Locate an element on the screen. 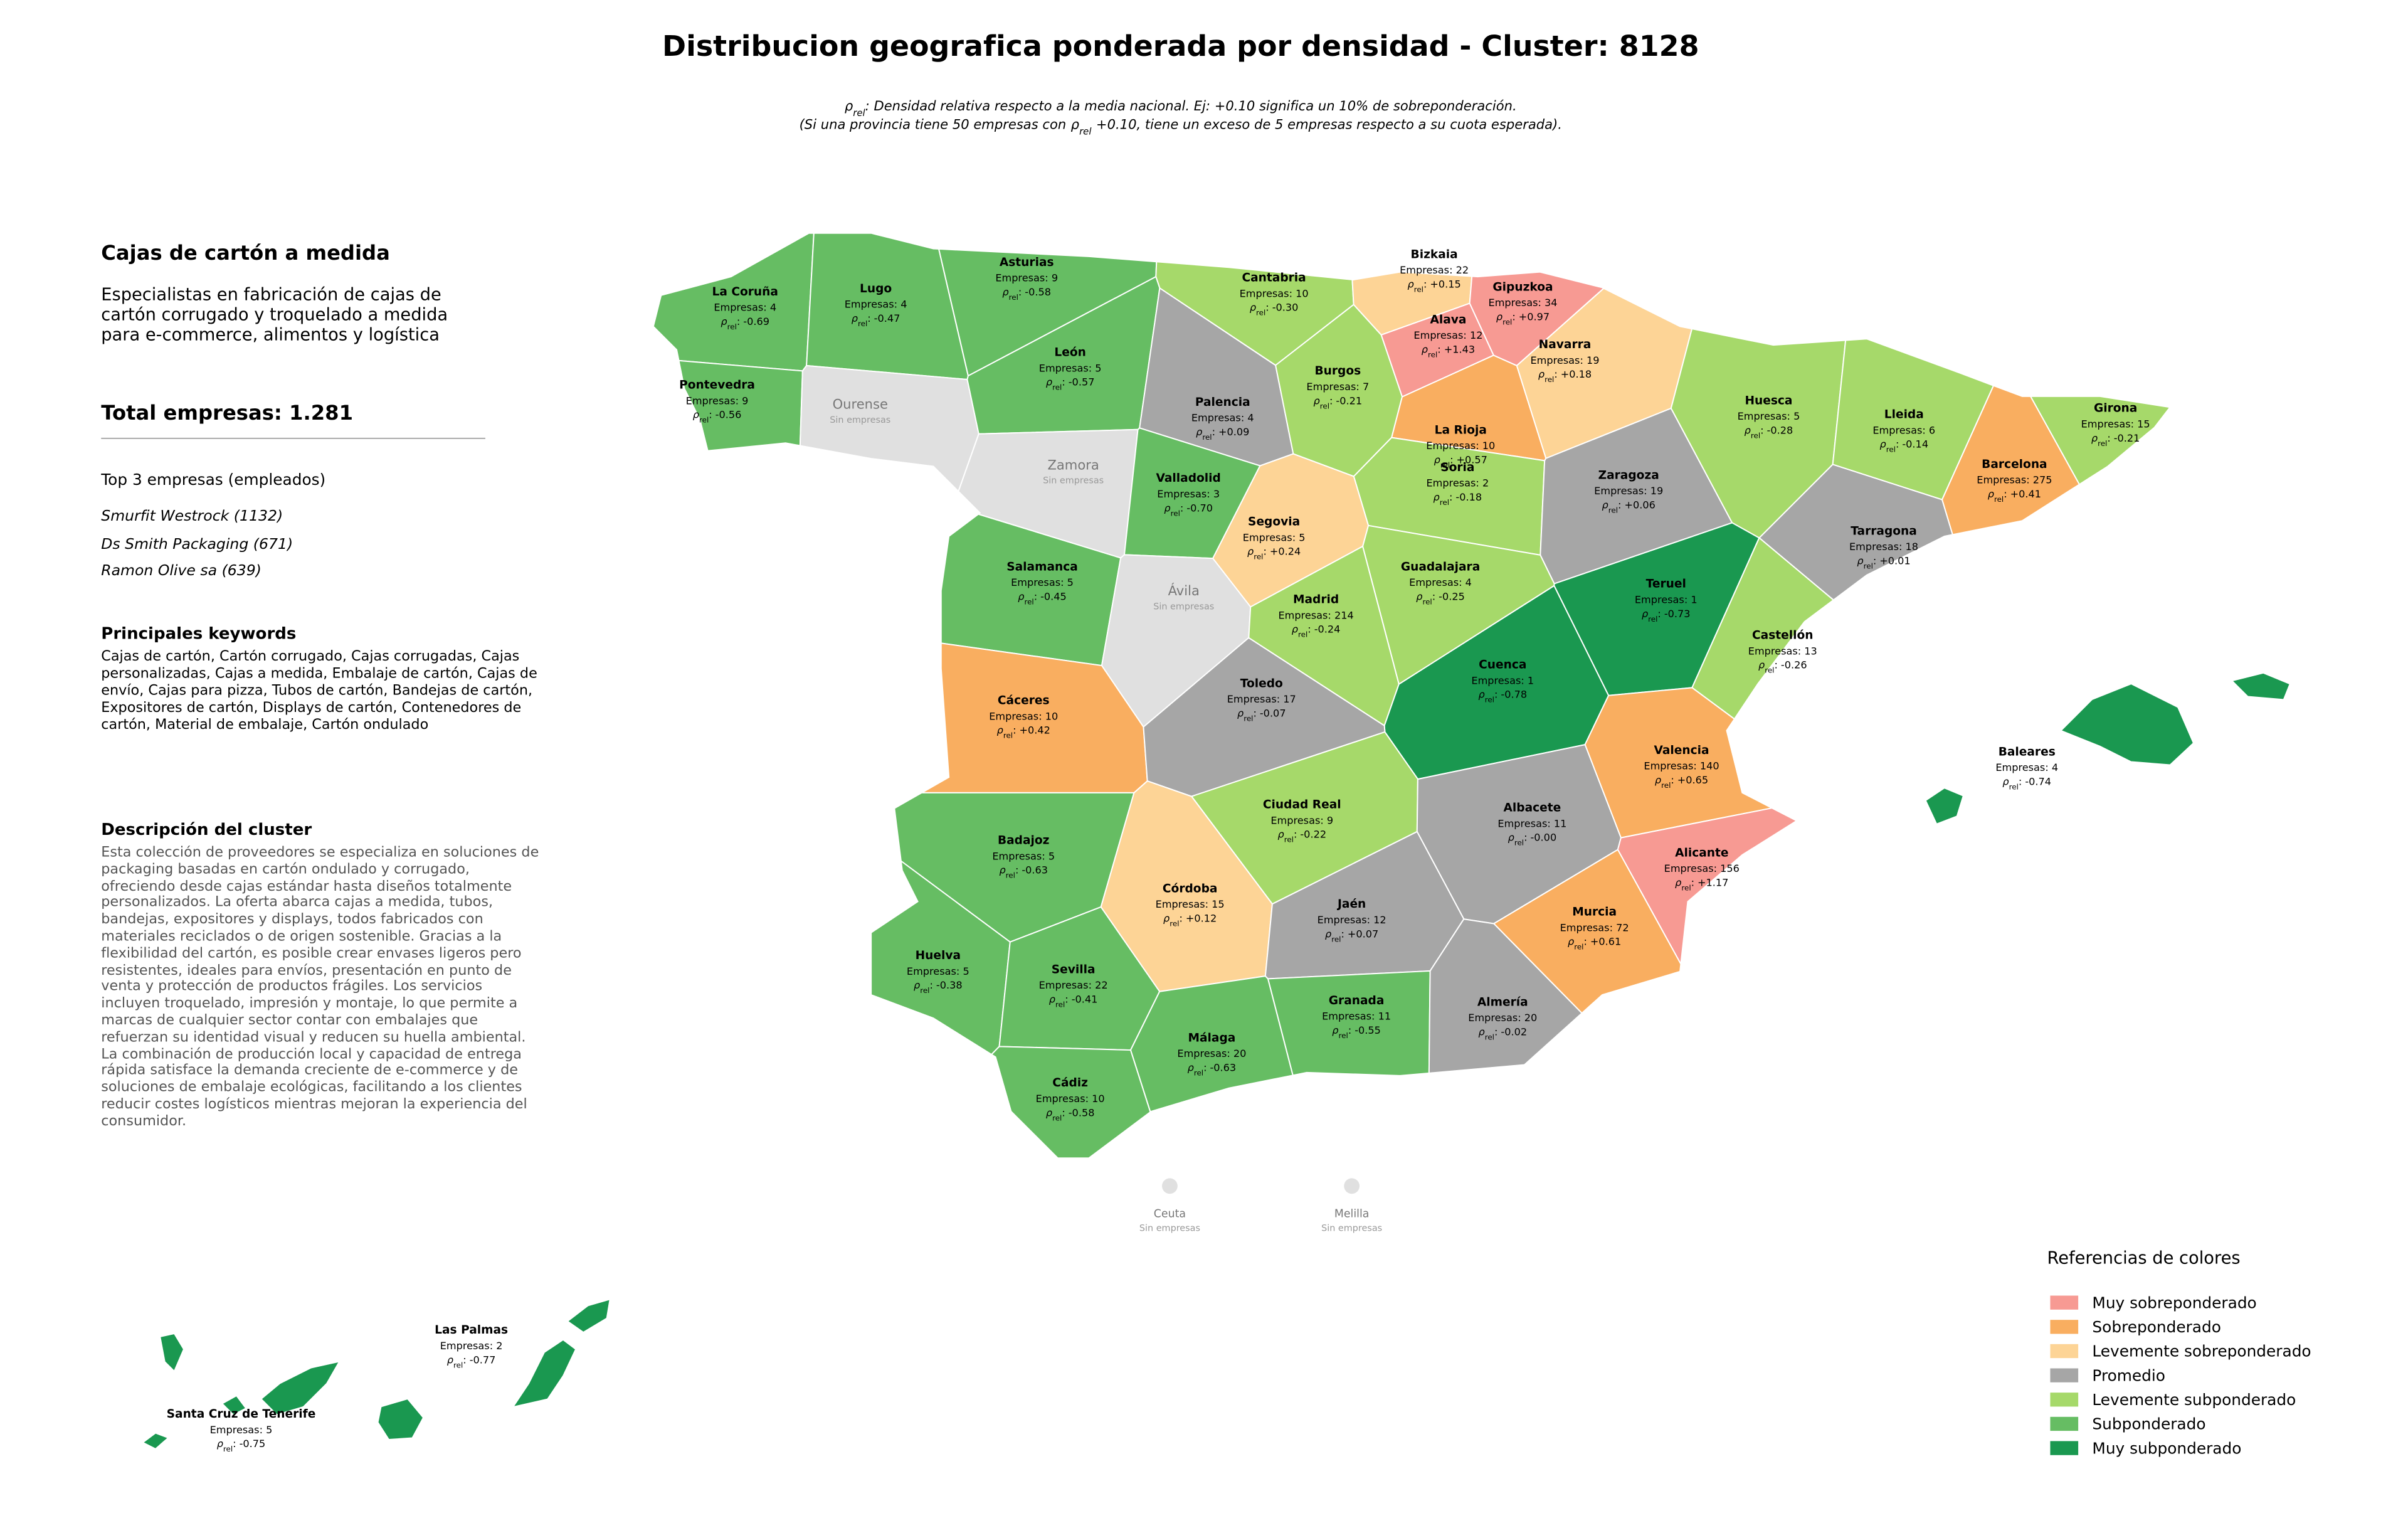  province-name: Bizkaia is located at coordinates (1434, 254).